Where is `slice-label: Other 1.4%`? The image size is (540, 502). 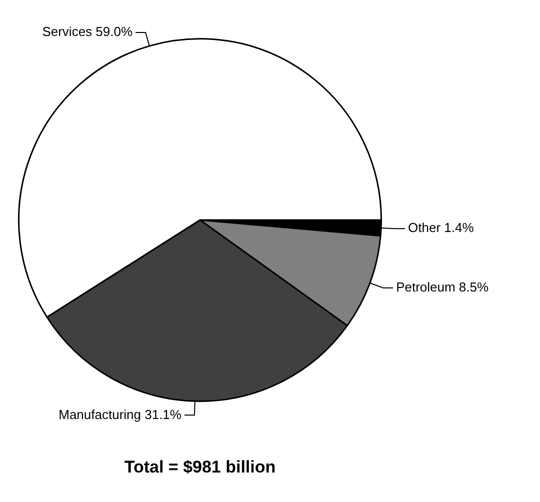
slice-label: Other 1.4% is located at coordinates (441, 228).